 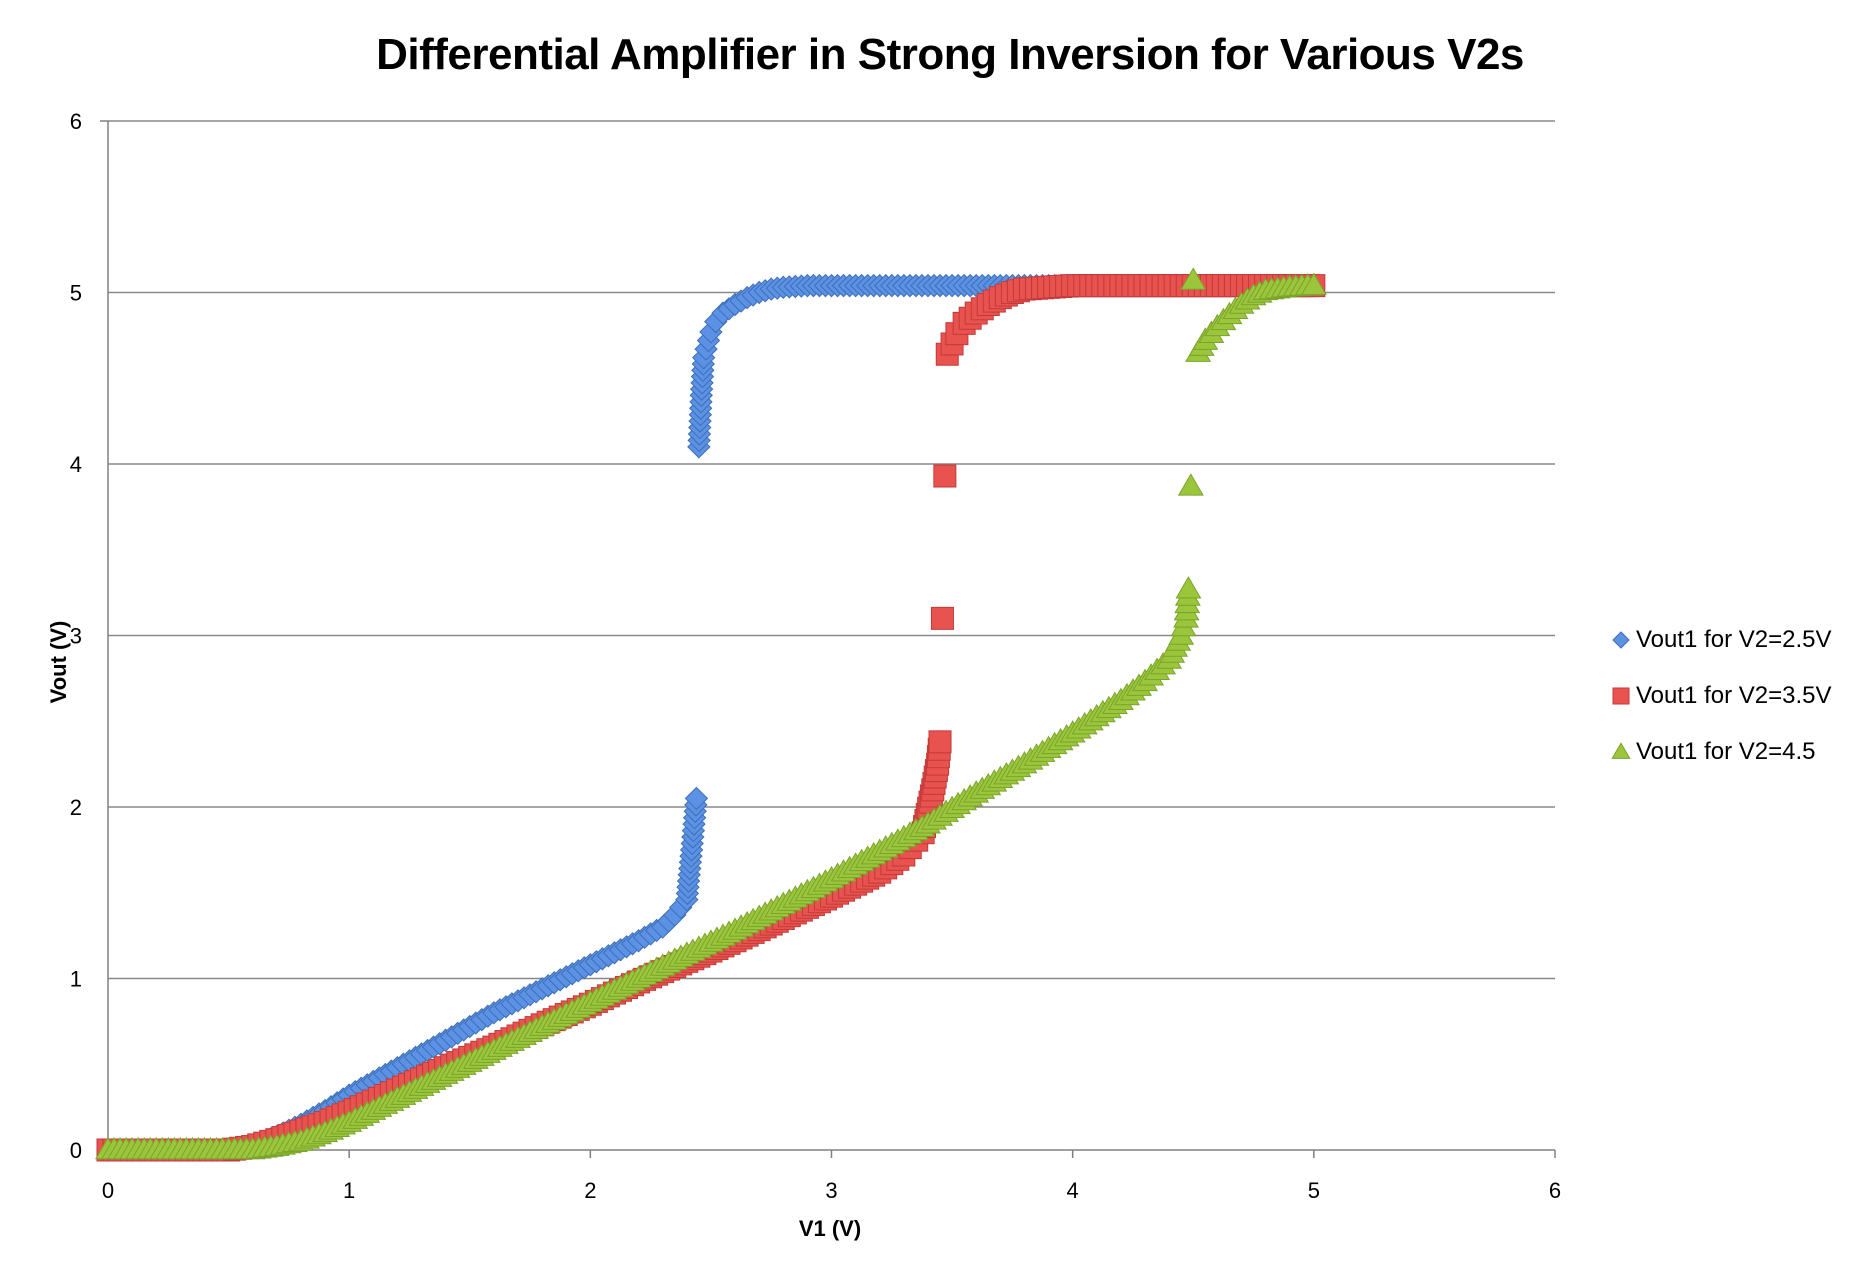 What do you see at coordinates (76, 979) in the screenshot?
I see `y-tick-label: 1` at bounding box center [76, 979].